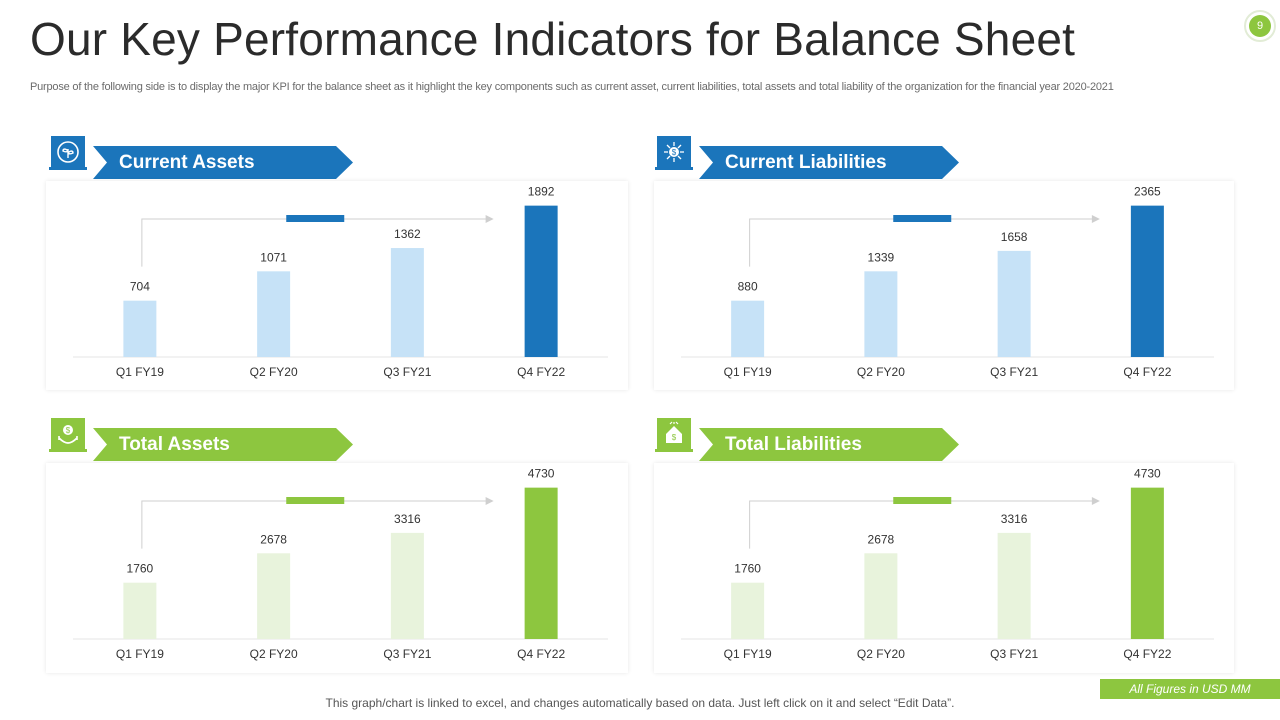  I want to click on house-dollar-icon: $, so click(674, 433).